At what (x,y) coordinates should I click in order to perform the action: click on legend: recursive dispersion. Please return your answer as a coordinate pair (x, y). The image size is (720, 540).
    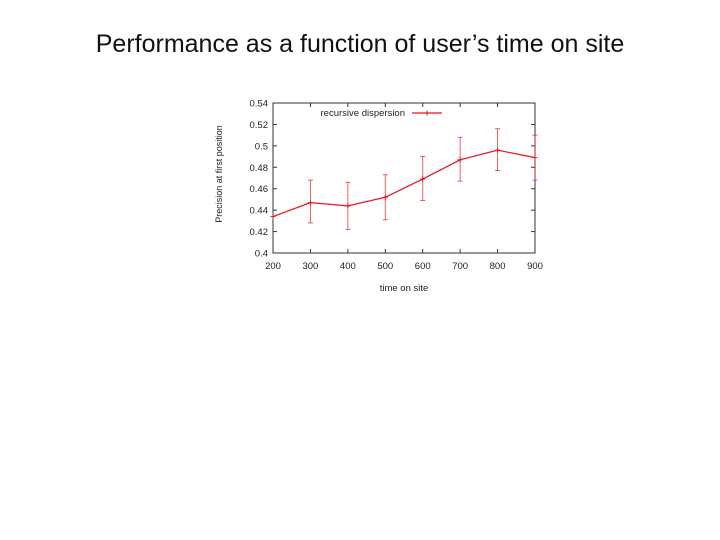
    Looking at the image, I should click on (381, 113).